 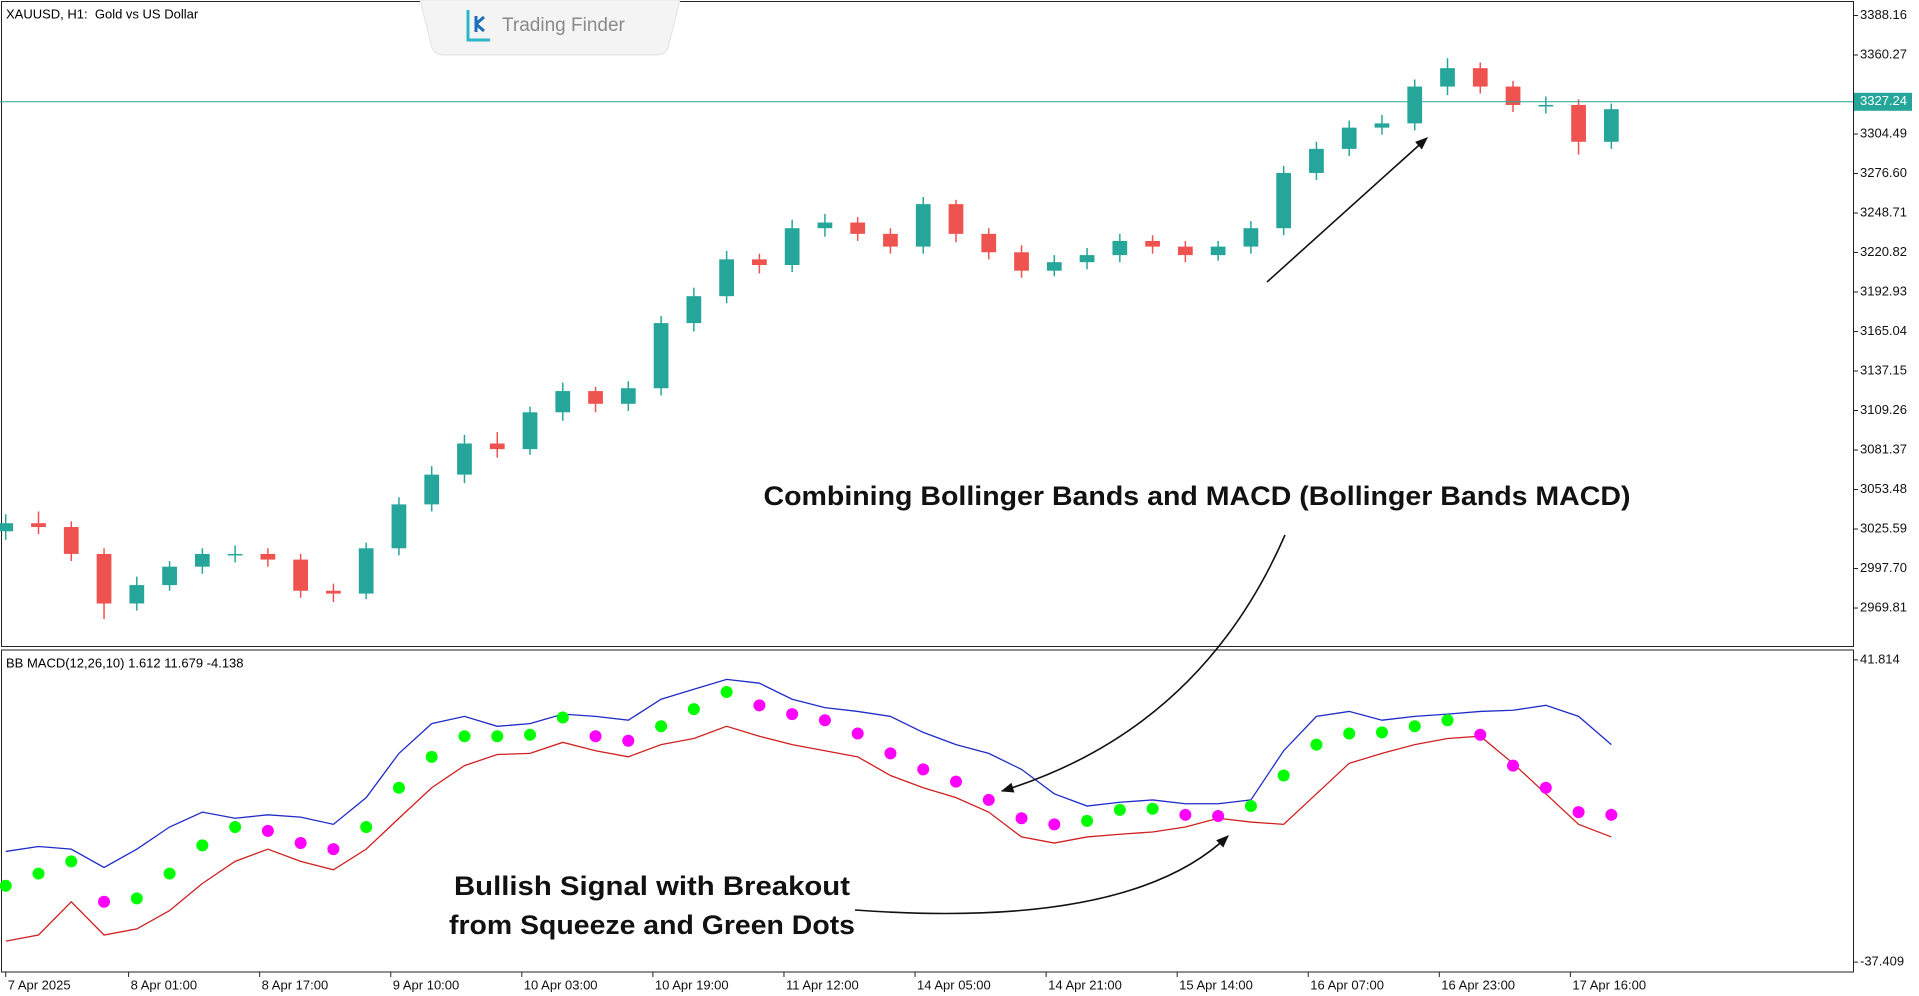 What do you see at coordinates (1883, 606) in the screenshot?
I see `y-tick-label: 2969.81` at bounding box center [1883, 606].